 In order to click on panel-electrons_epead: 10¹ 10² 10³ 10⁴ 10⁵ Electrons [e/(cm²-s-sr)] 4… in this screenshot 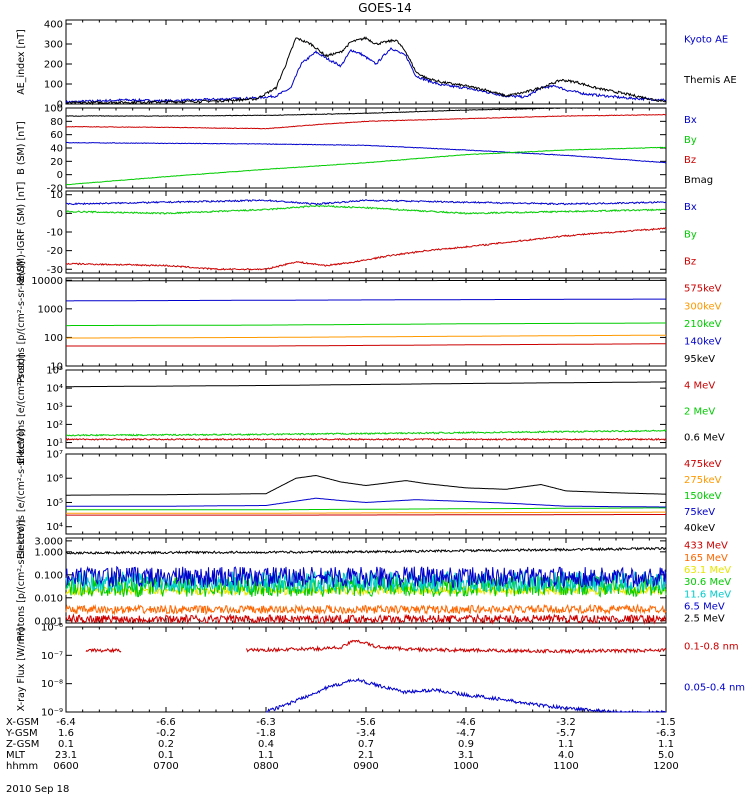, I will do `click(370, 409)`.